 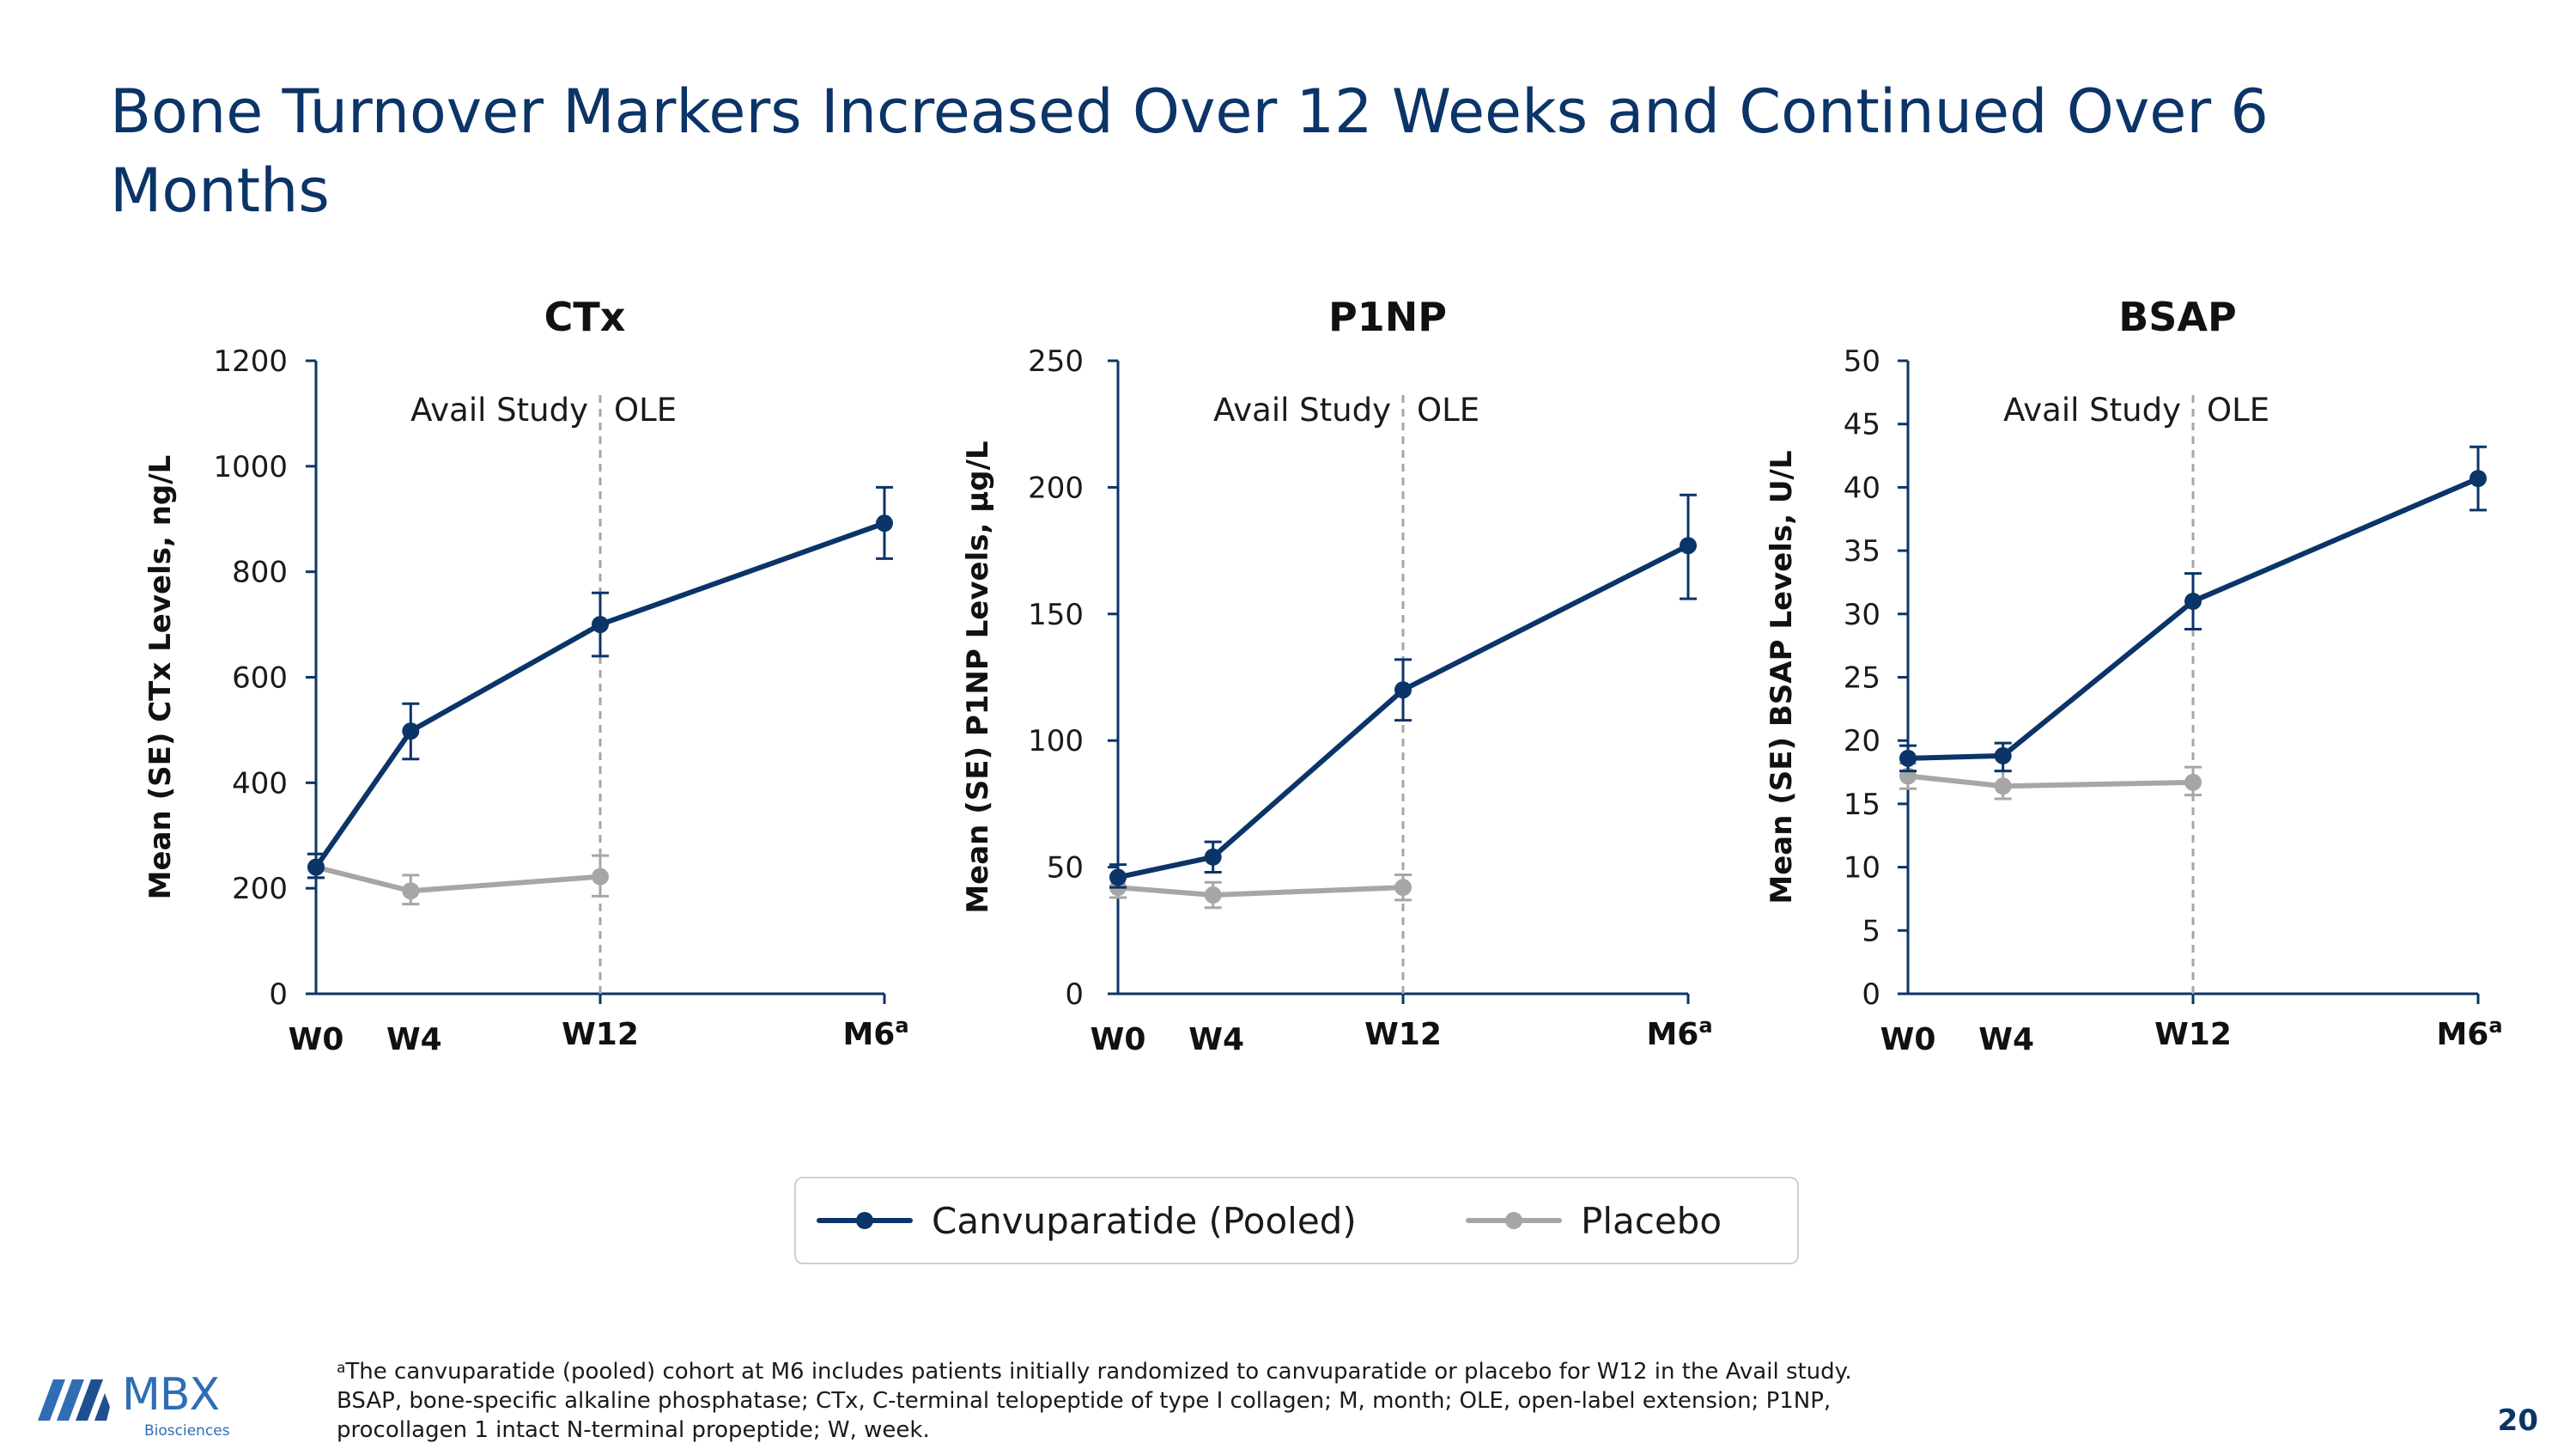 I want to click on ctx-y-tick-label: 0, so click(x=279, y=994).